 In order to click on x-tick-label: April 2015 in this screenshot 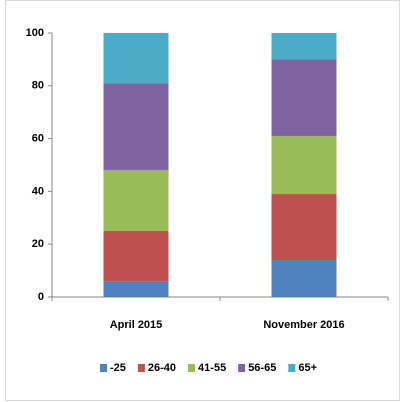, I will do `click(136, 325)`.